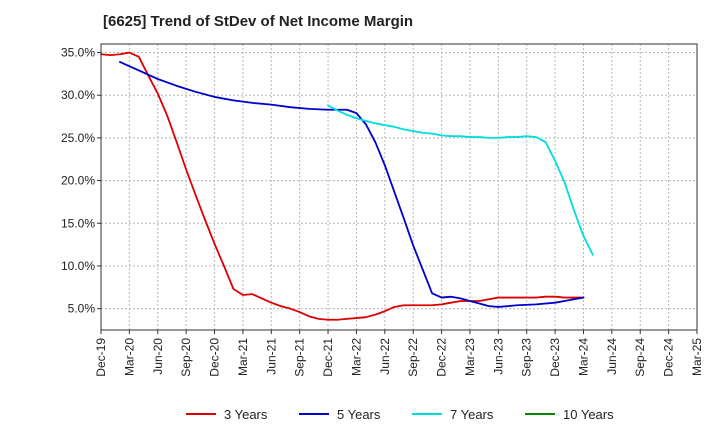 The width and height of the screenshot is (720, 445). I want to click on x-tick-label: Mar-22, so click(356, 357).